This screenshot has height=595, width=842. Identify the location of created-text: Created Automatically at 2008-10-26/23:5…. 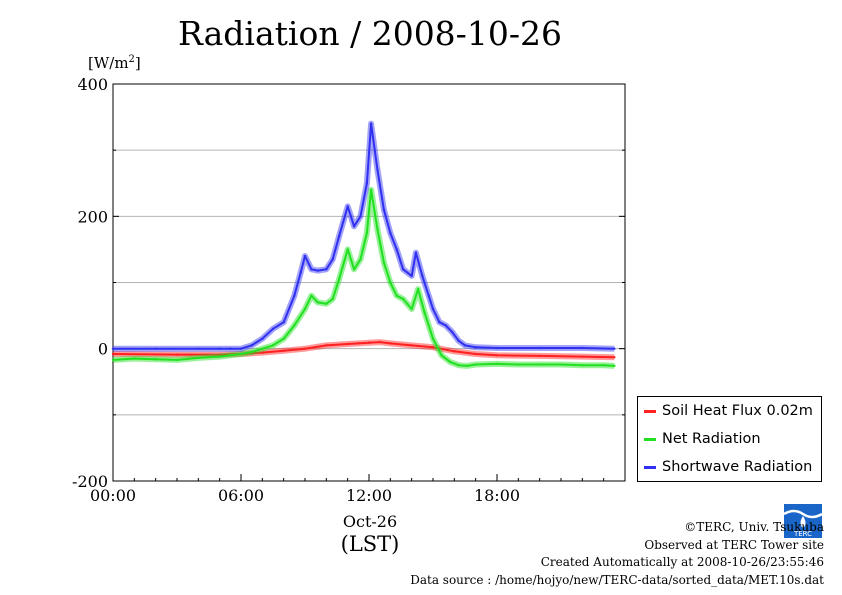
(682, 562).